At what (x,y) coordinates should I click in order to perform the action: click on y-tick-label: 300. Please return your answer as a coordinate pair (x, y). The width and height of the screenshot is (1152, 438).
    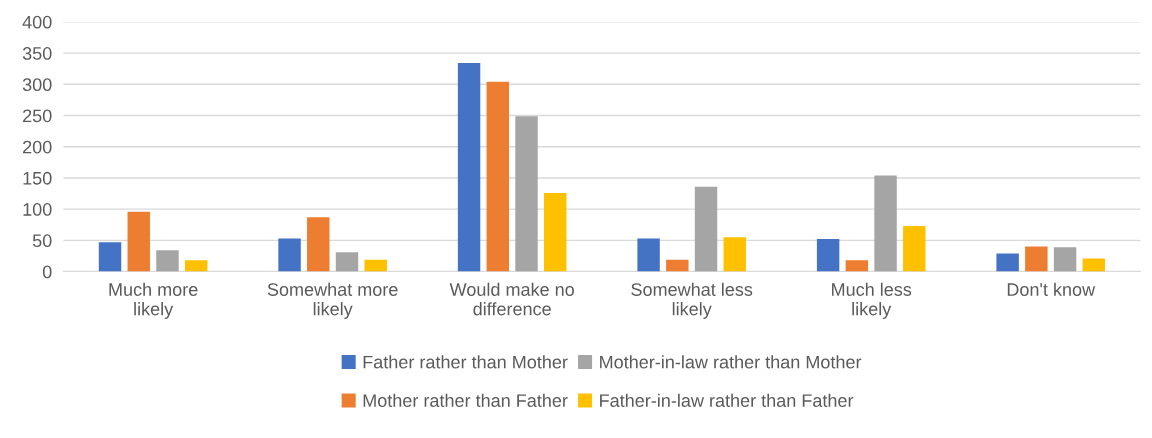
    Looking at the image, I should click on (37, 85).